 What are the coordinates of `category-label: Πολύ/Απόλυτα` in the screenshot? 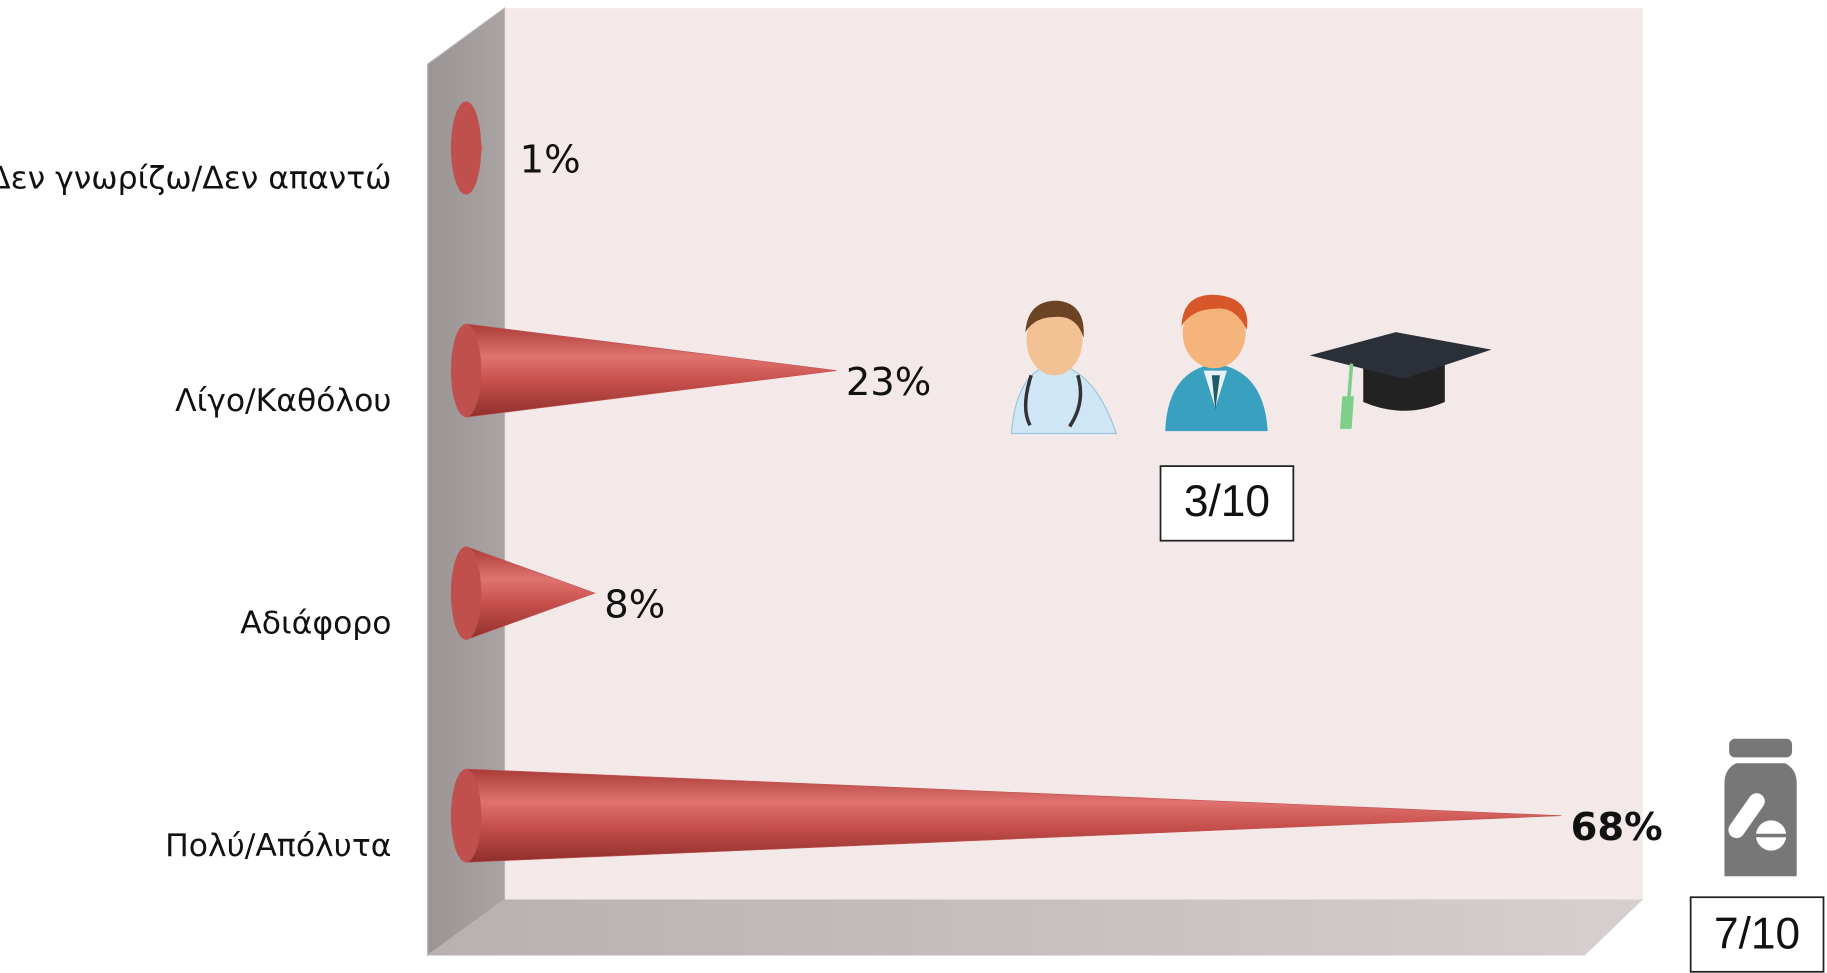 It's located at (278, 846).